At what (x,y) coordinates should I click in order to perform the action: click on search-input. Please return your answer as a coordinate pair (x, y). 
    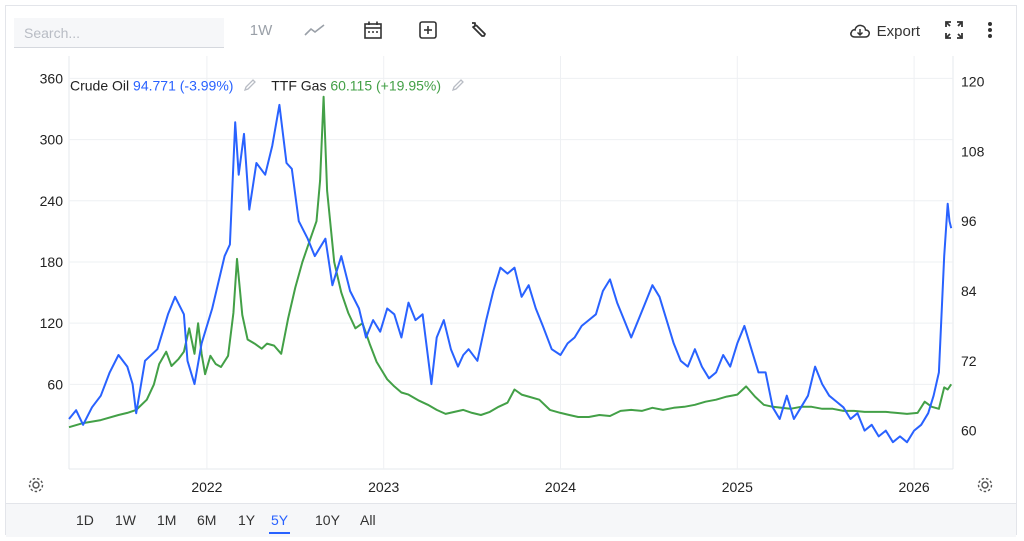
    Looking at the image, I should click on (119, 33).